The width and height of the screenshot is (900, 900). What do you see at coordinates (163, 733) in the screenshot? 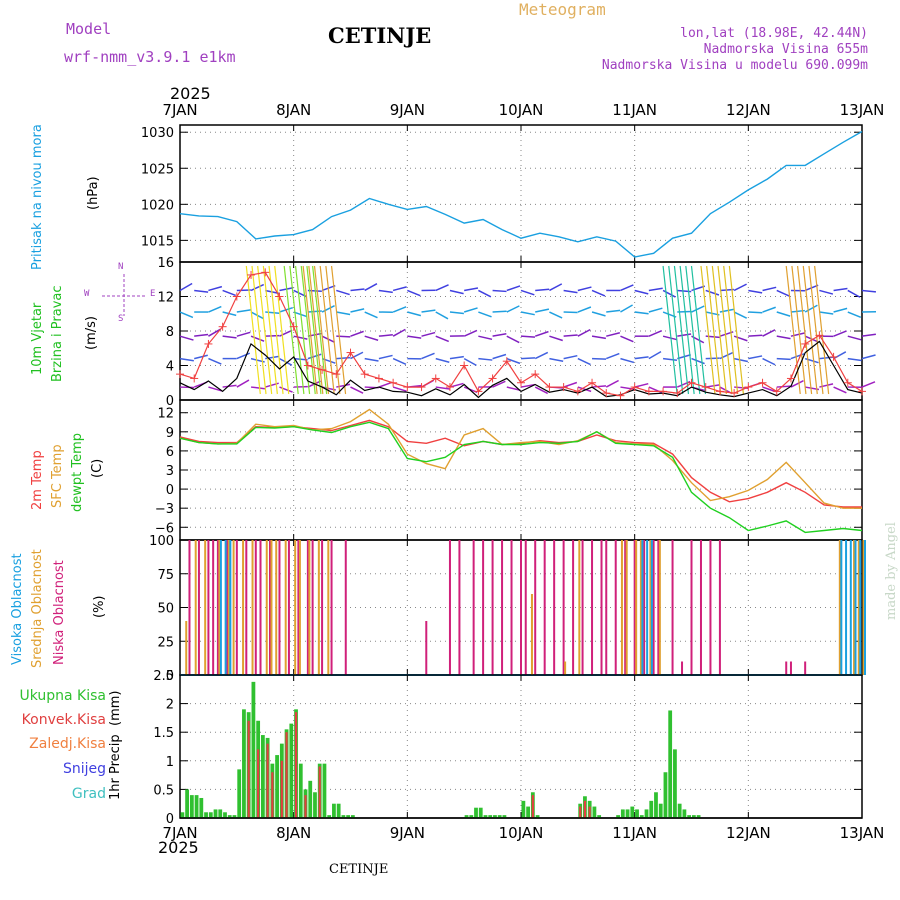
I see `ytick-label: 1.5` at bounding box center [163, 733].